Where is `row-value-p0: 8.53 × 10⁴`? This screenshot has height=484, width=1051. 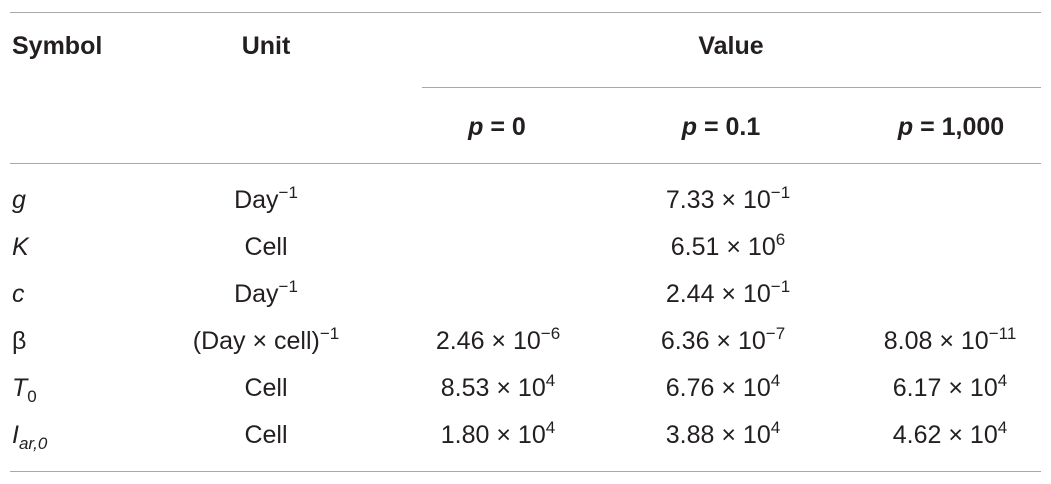
row-value-p0: 8.53 × 10⁴ is located at coordinates (498, 386).